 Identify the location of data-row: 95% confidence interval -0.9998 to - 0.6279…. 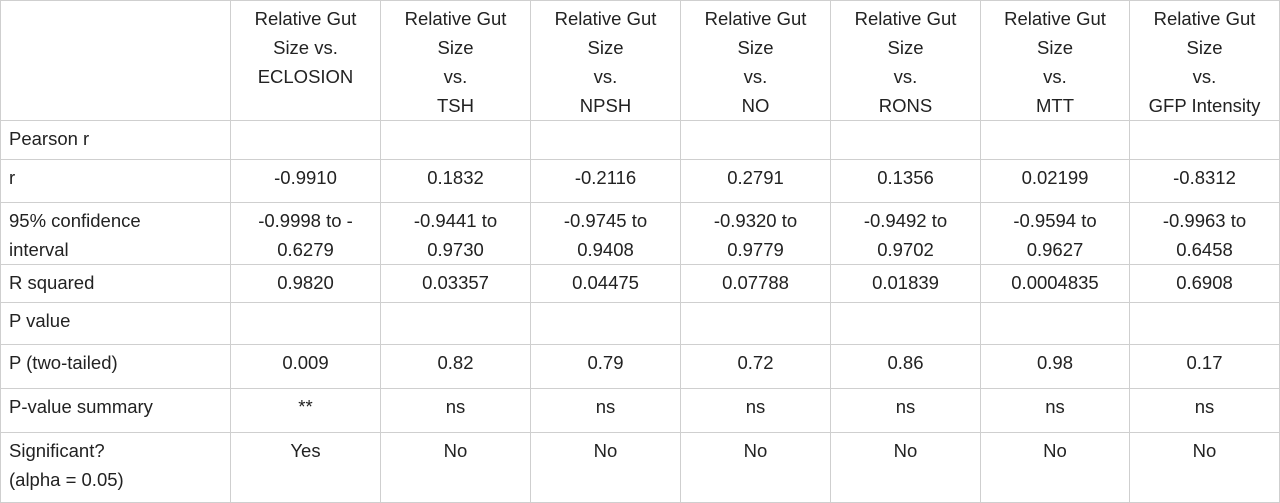
(640, 233).